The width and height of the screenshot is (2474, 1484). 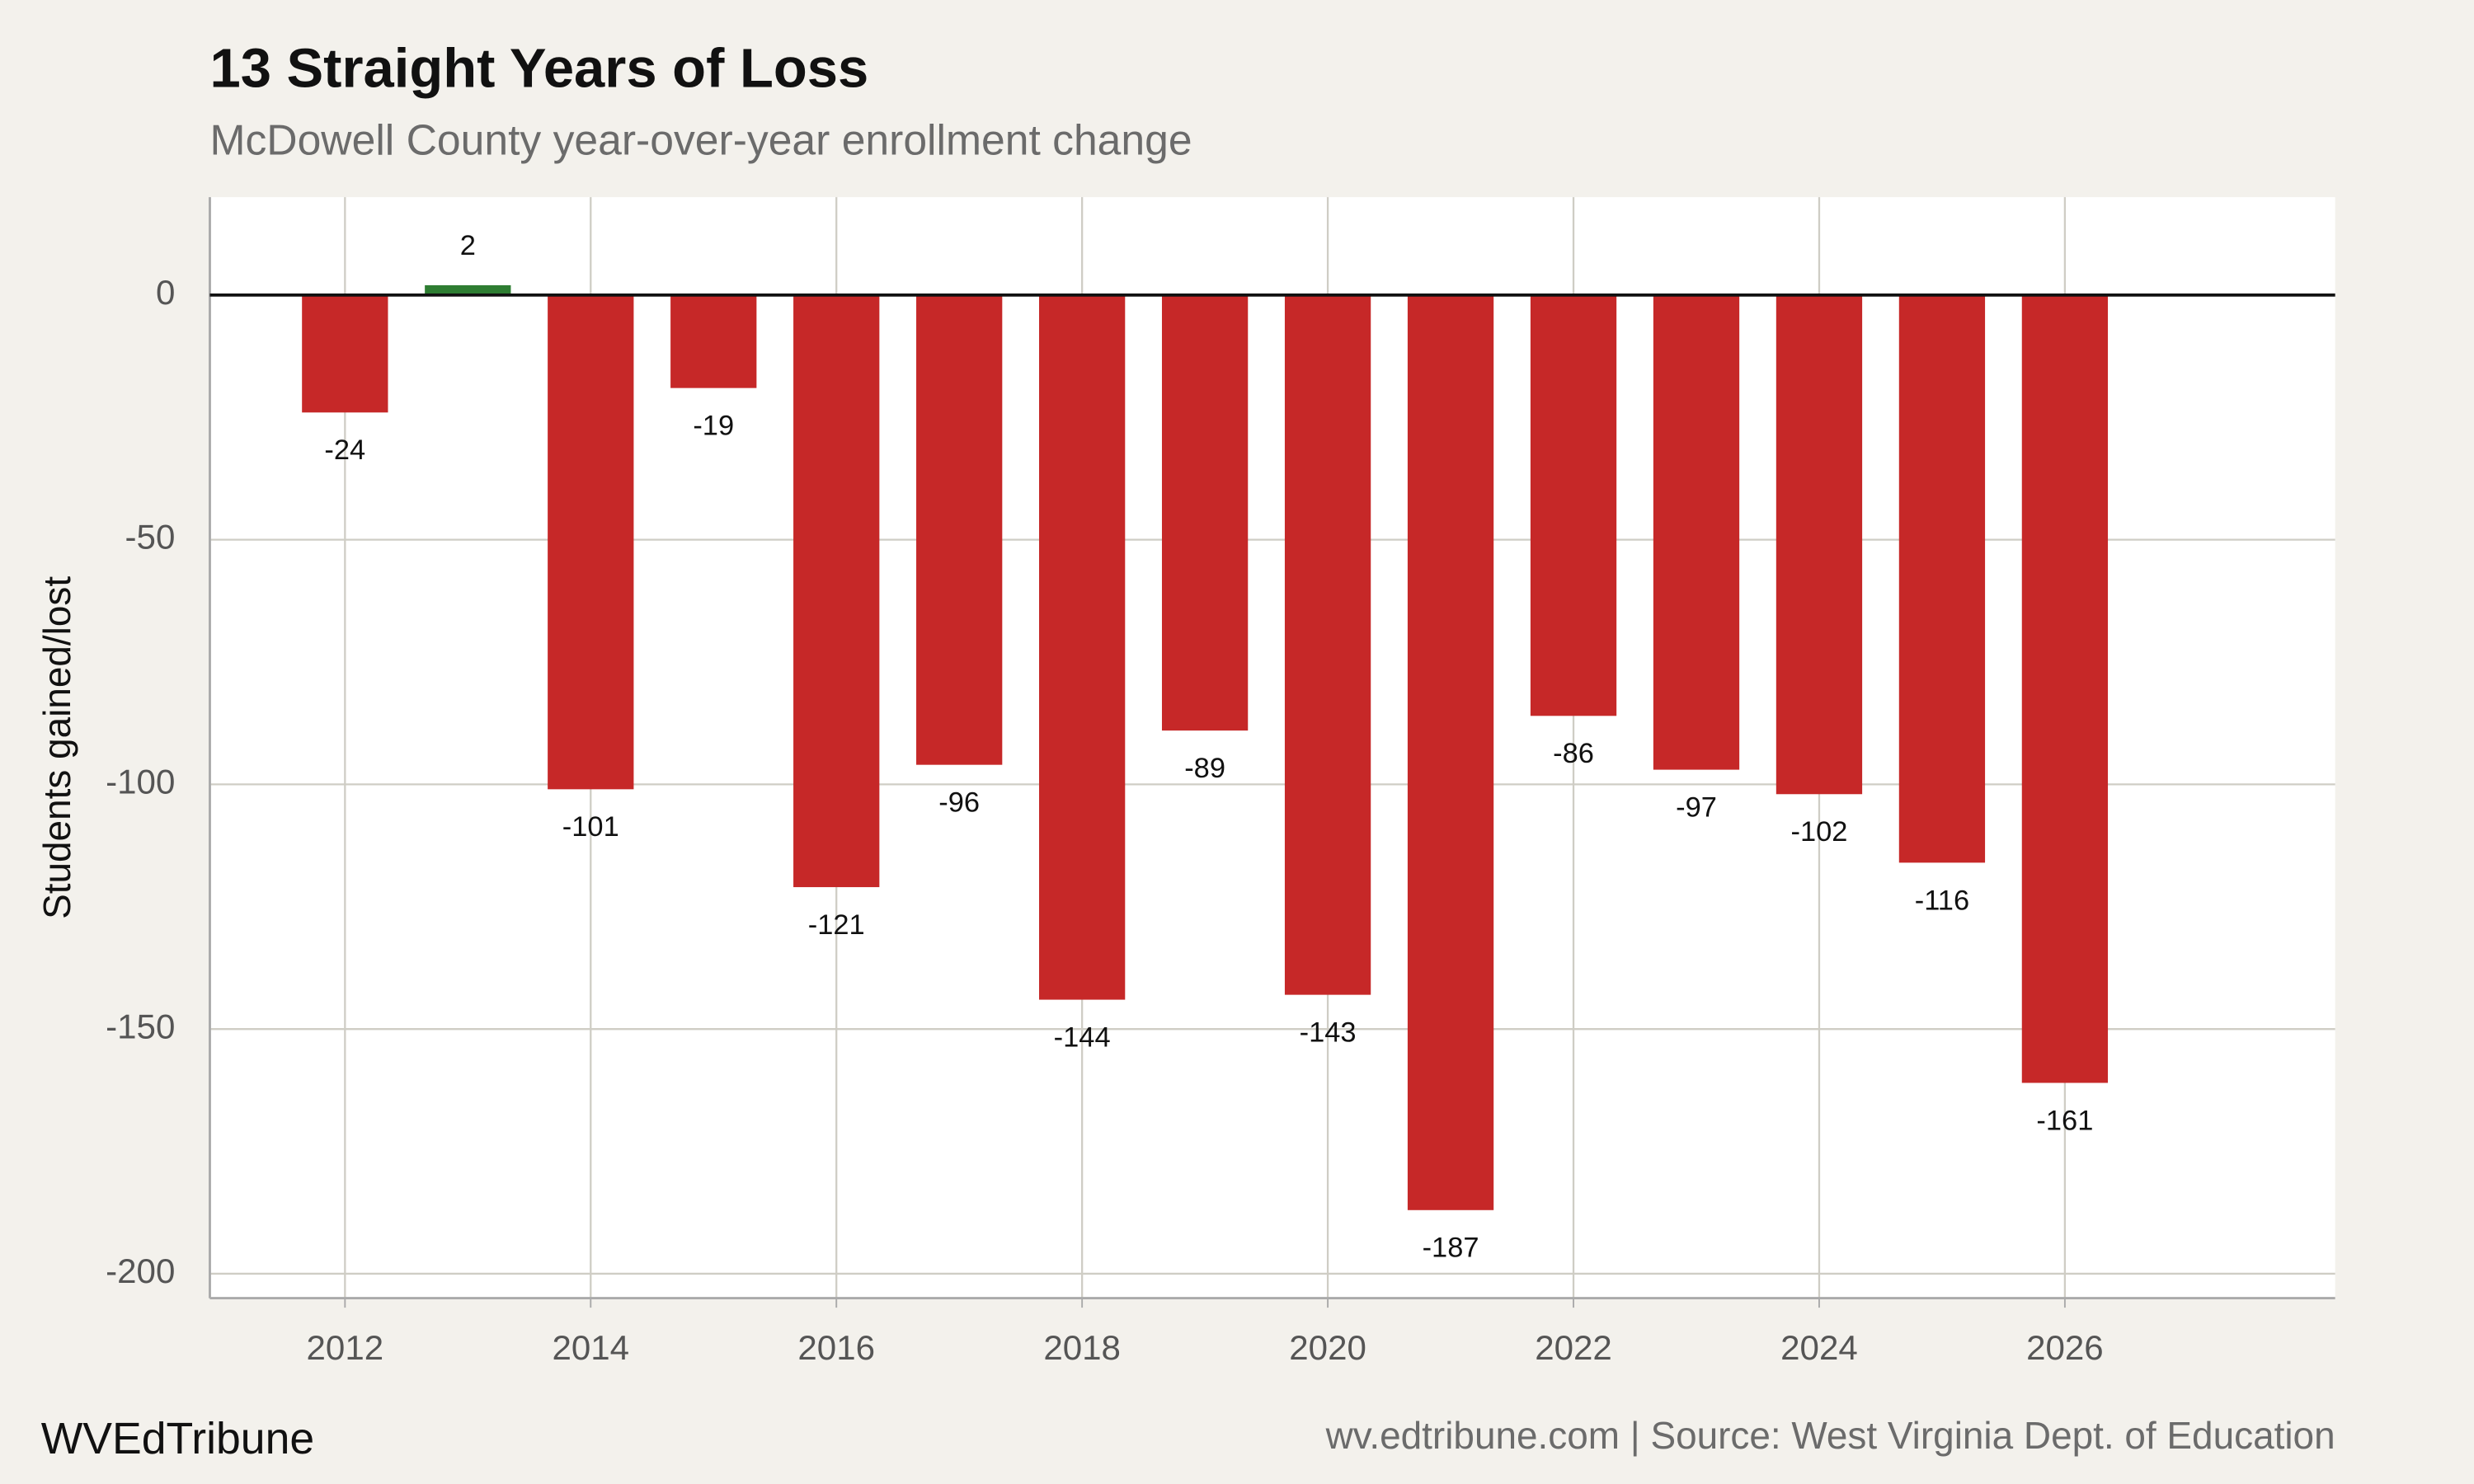 I want to click on data-label: -97, so click(x=1696, y=808).